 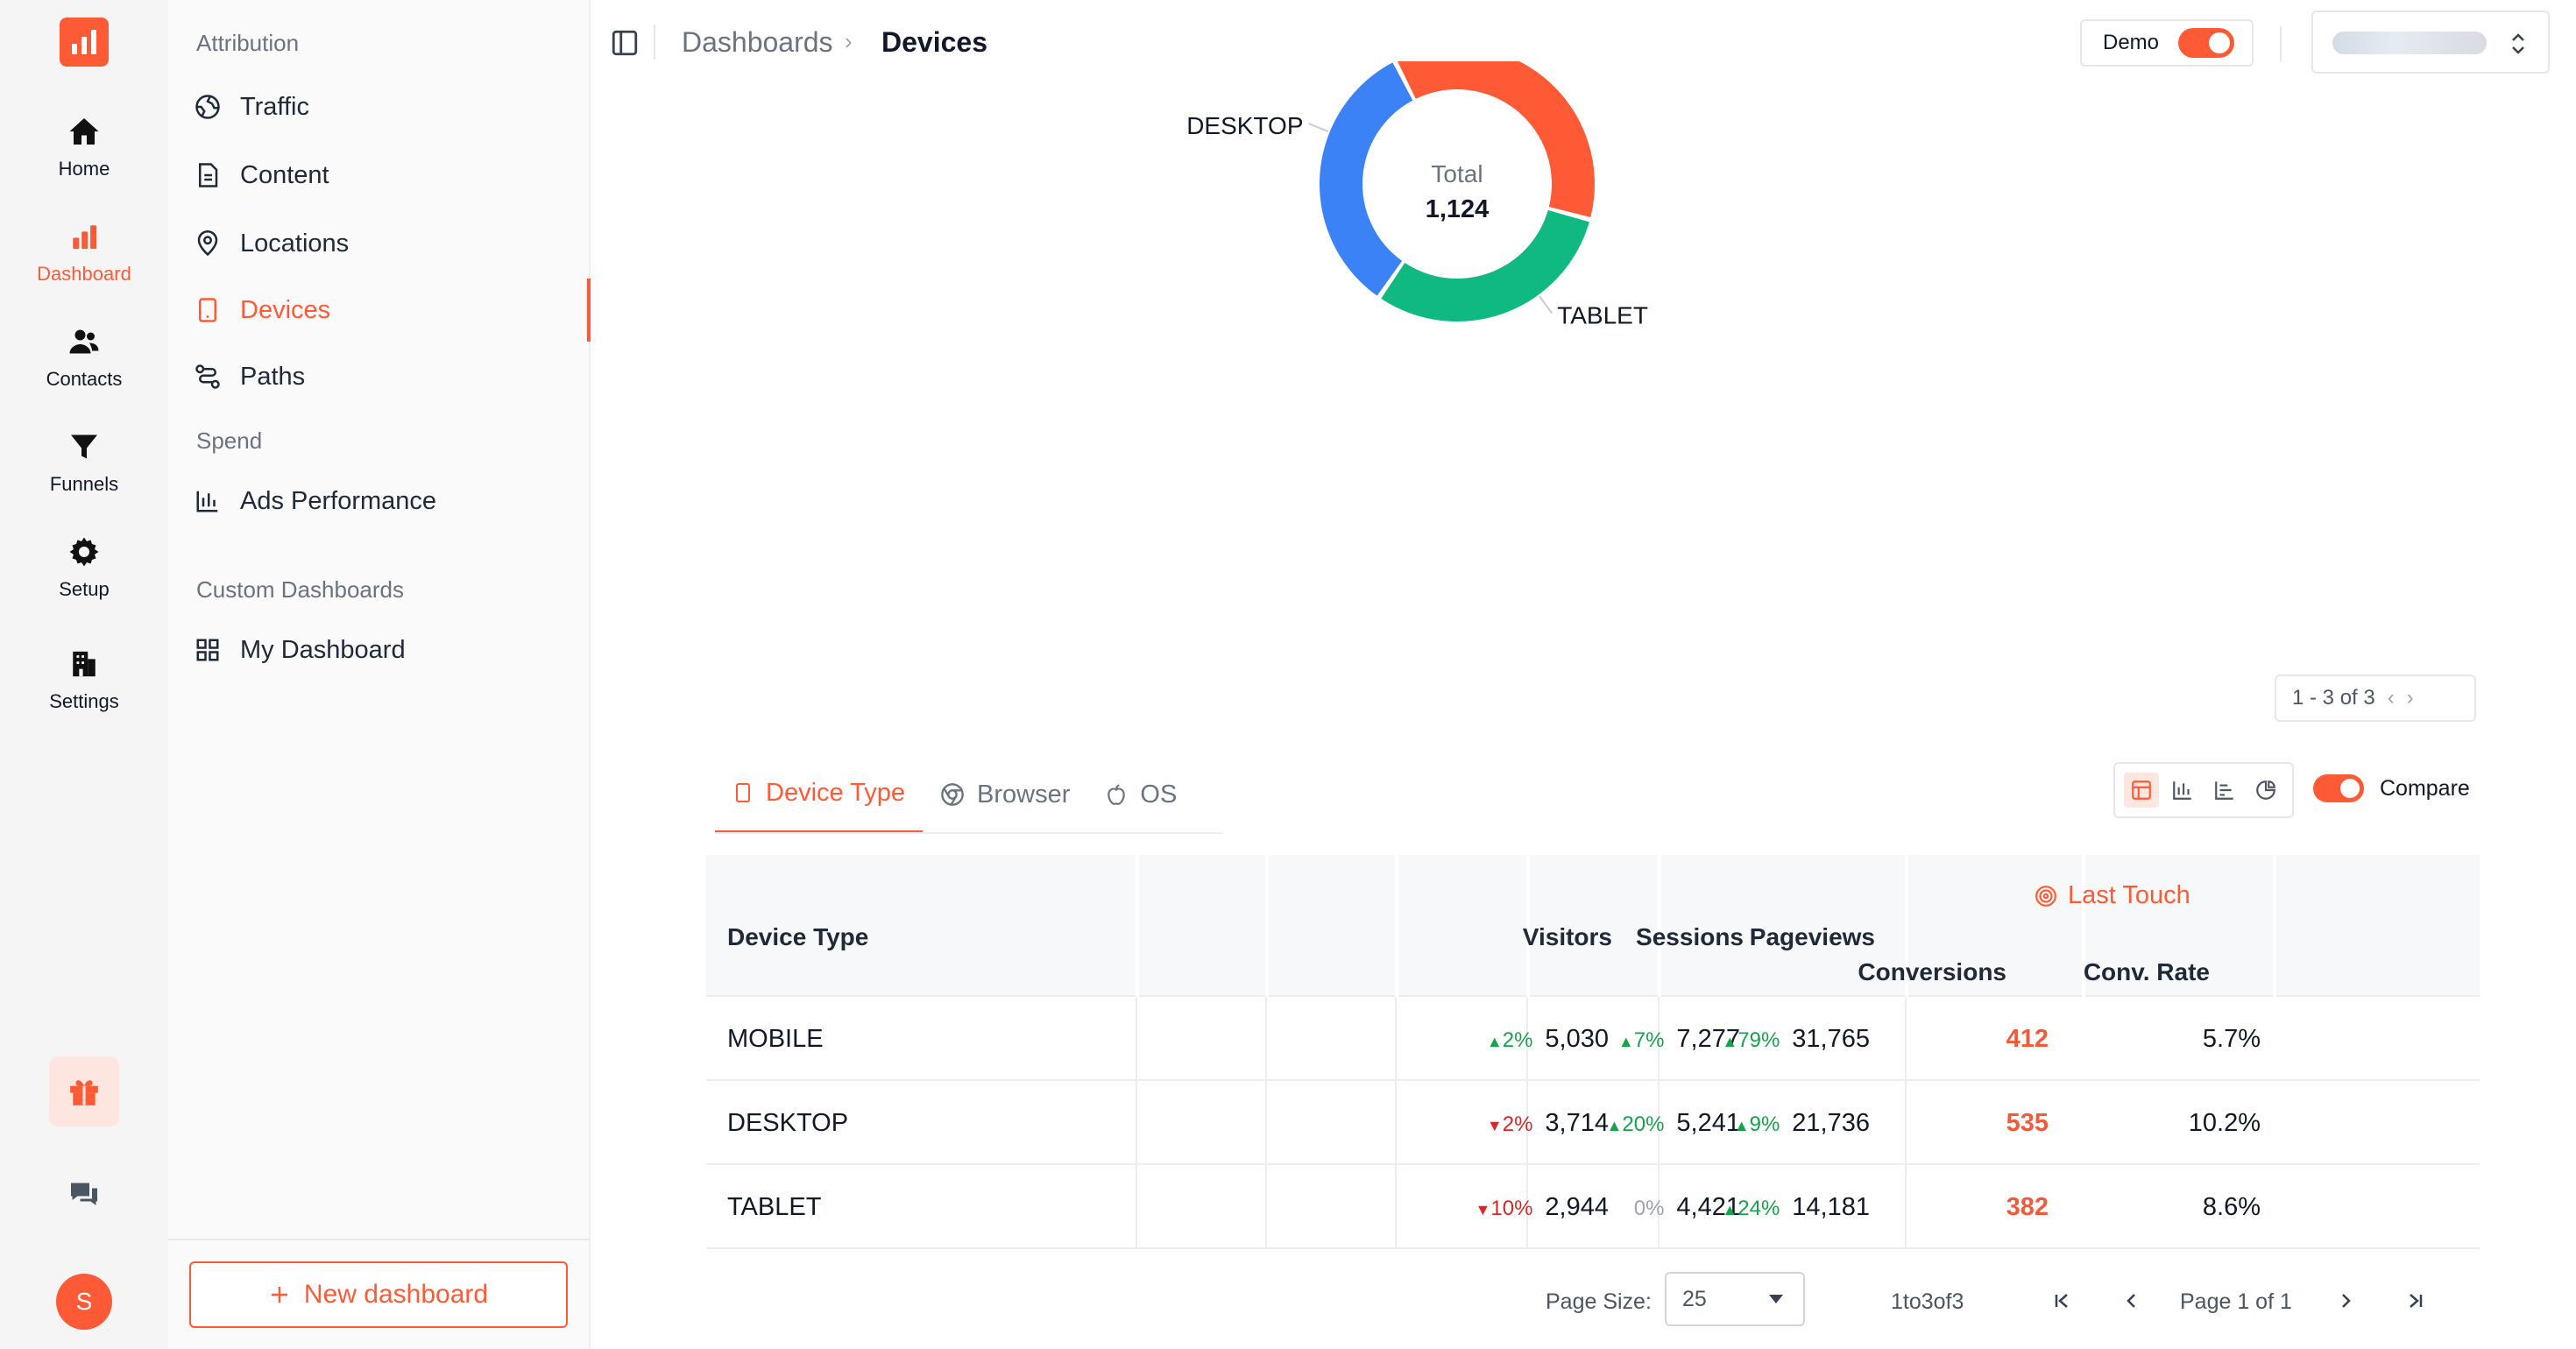 What do you see at coordinates (84, 1302) in the screenshot?
I see `avatar: S` at bounding box center [84, 1302].